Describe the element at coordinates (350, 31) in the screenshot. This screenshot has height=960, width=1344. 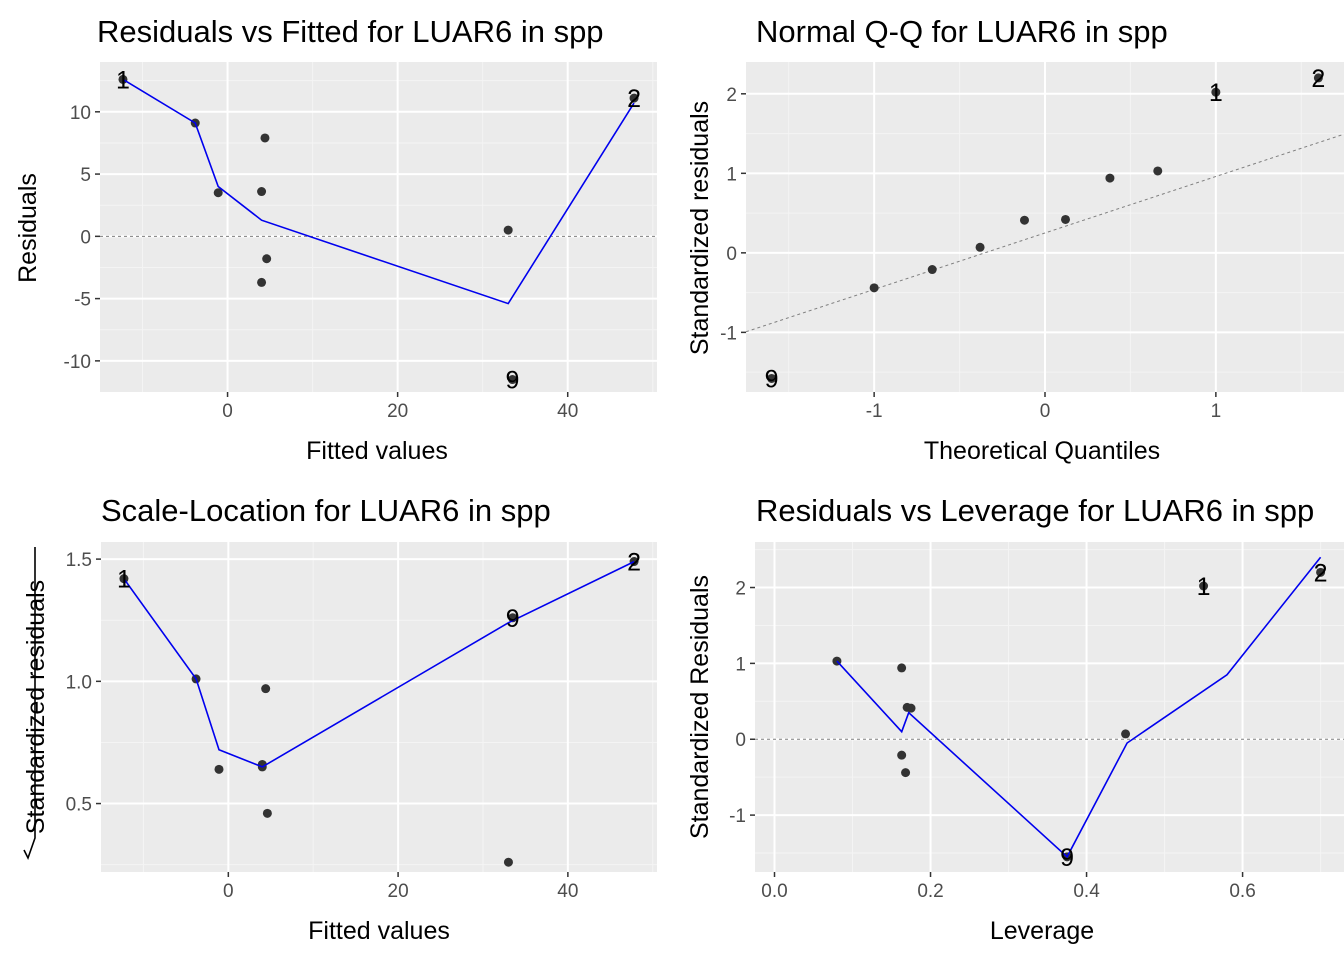
I see `plot-title: Residuals vs Fitted for LUAR6 in spp` at that location.